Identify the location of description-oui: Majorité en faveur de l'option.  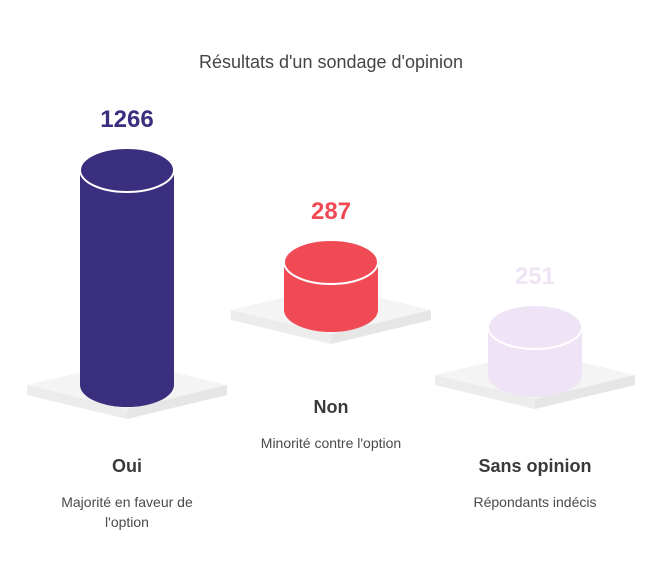
(127, 512).